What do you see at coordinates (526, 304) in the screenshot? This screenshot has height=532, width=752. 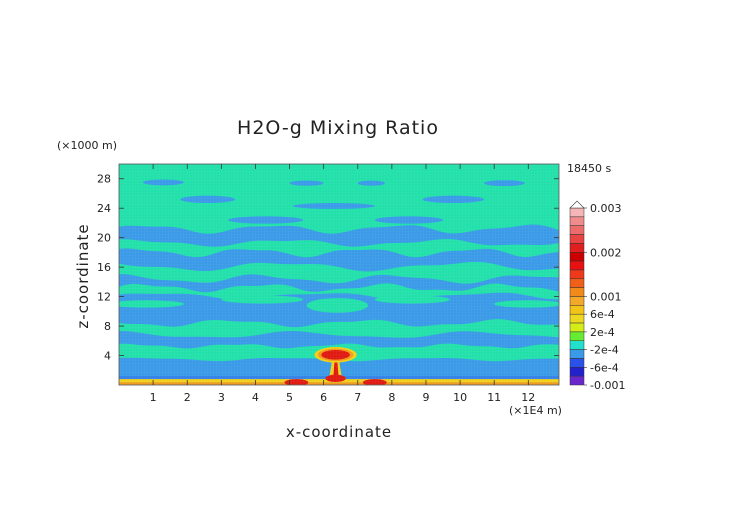 I see `lens-far-right` at bounding box center [526, 304].